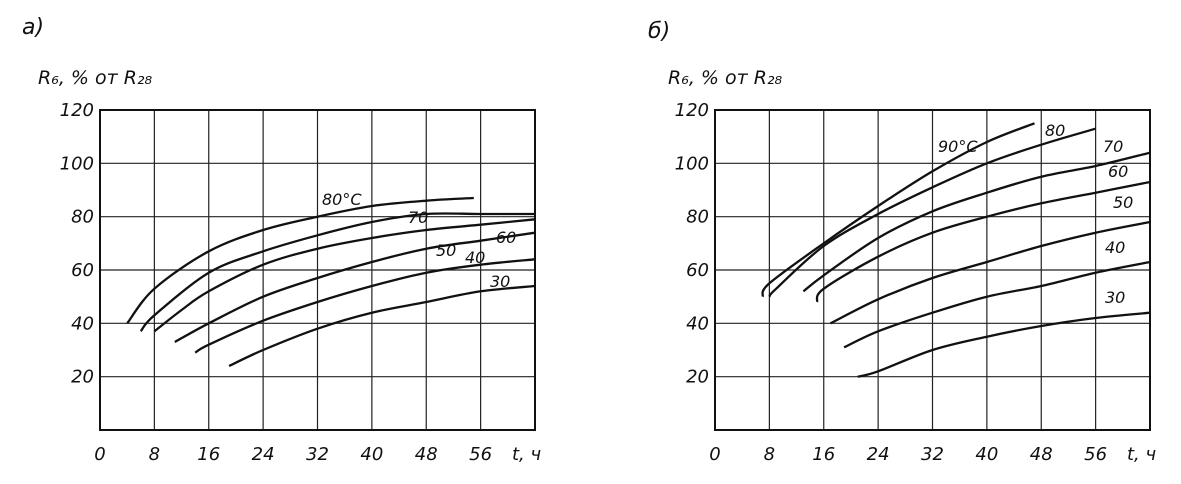 The image size is (1181, 484). I want to click on series-label: 80°C, so click(342, 199).